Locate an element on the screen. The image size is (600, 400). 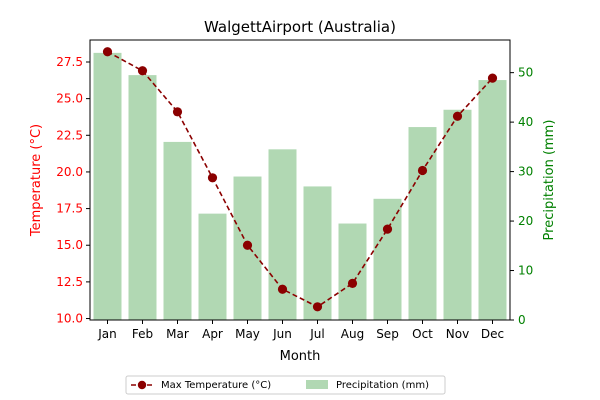
left-tick-label: 22.5 is located at coordinates (69, 135).